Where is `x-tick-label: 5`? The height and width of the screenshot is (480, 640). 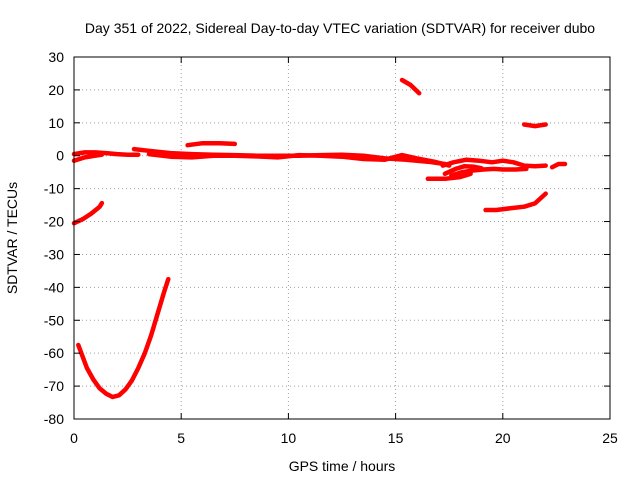 x-tick-label: 5 is located at coordinates (181, 438).